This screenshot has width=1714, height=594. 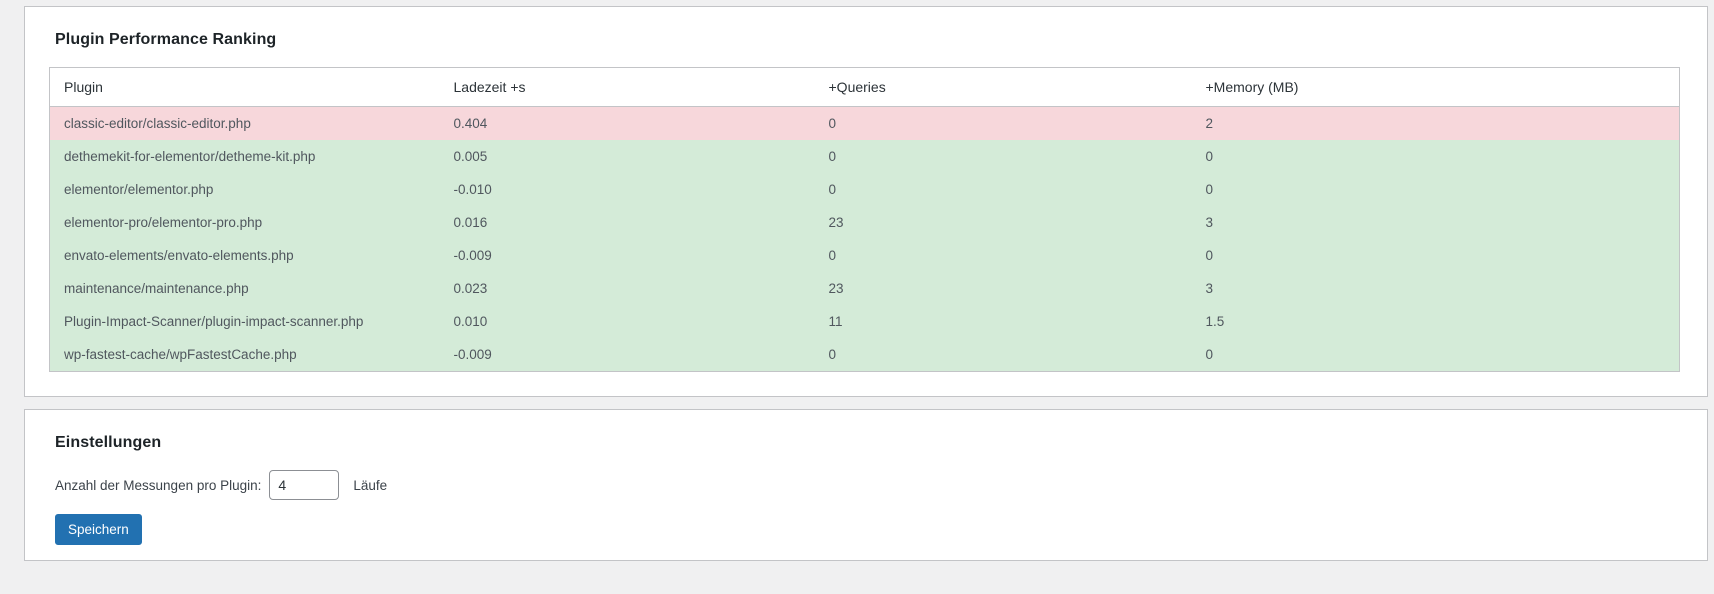 What do you see at coordinates (108, 442) in the screenshot?
I see `settings-title: Einstellungen` at bounding box center [108, 442].